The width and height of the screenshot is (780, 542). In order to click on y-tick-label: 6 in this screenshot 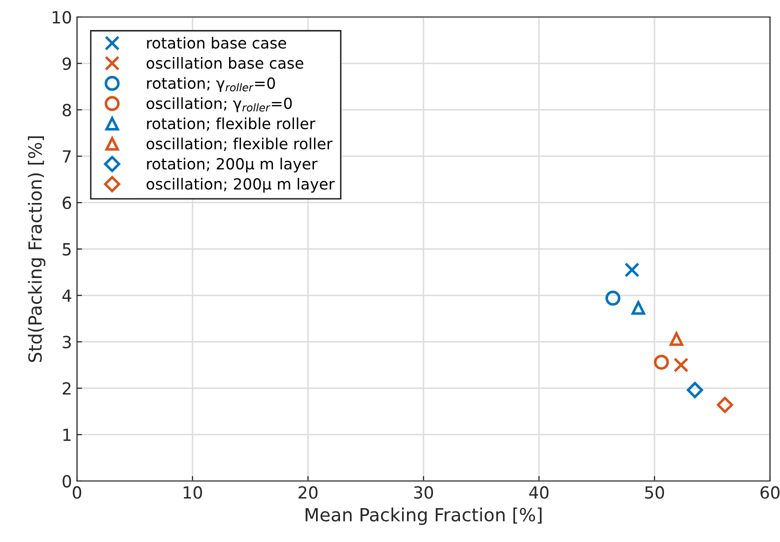, I will do `click(67, 203)`.